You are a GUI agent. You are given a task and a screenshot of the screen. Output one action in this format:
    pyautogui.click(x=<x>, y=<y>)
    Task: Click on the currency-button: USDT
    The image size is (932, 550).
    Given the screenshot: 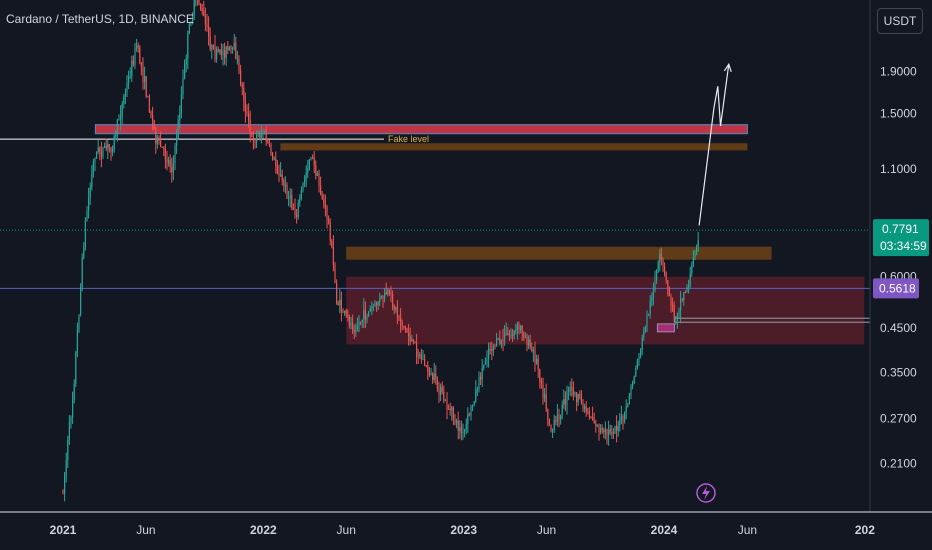 What is the action you would take?
    pyautogui.click(x=900, y=21)
    